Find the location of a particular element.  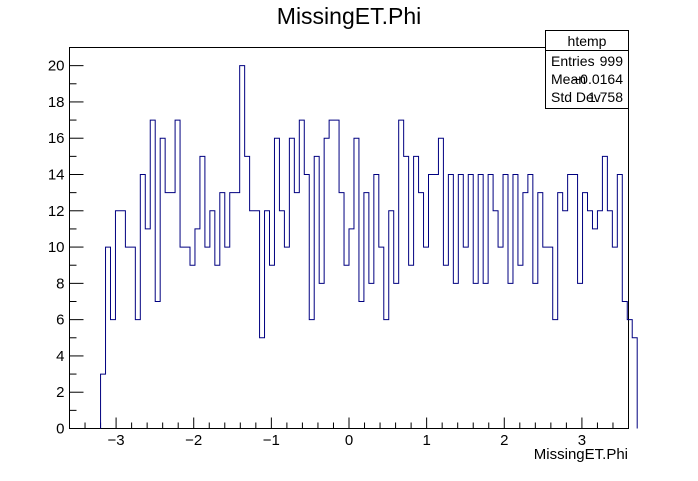

stats-stddev-value: 1.758 is located at coordinates (605, 97).